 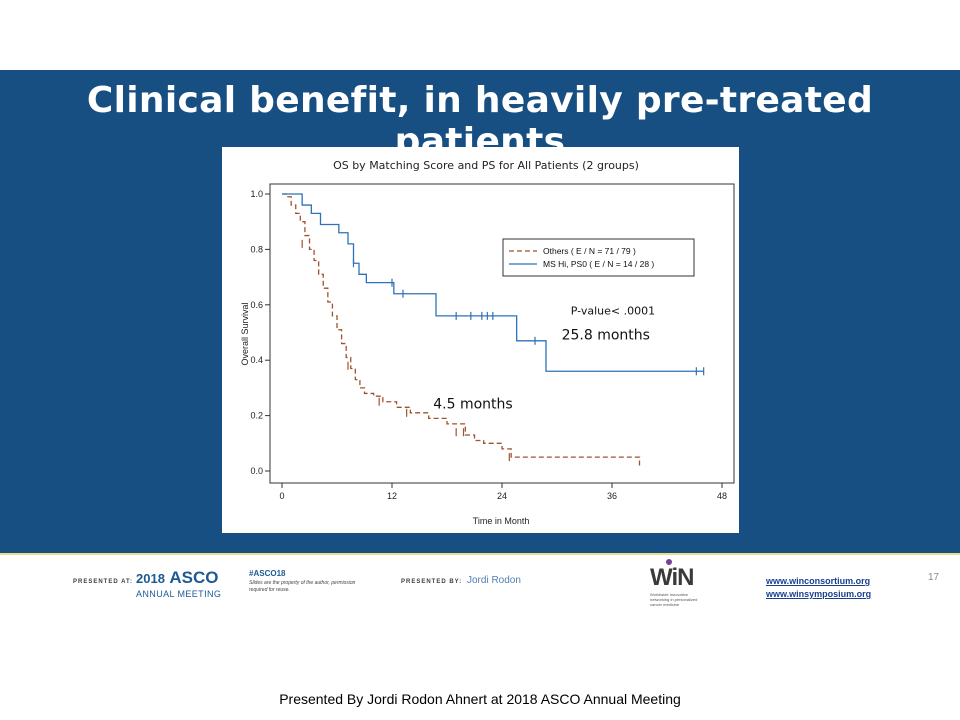 What do you see at coordinates (432, 582) in the screenshot?
I see `presented-by-label: PRESENTED BY:` at bounding box center [432, 582].